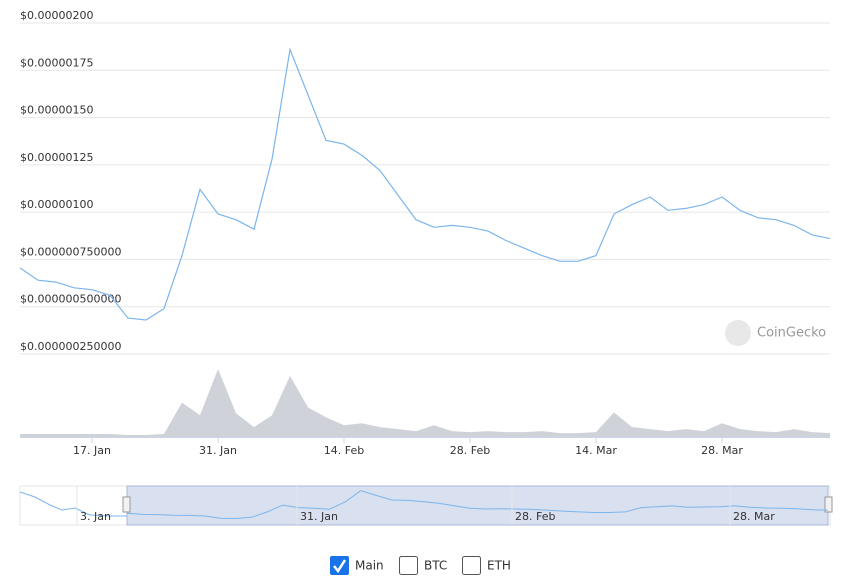 This screenshot has height=587, width=855. I want to click on y-tick-label: $0.00000200, so click(56, 15).